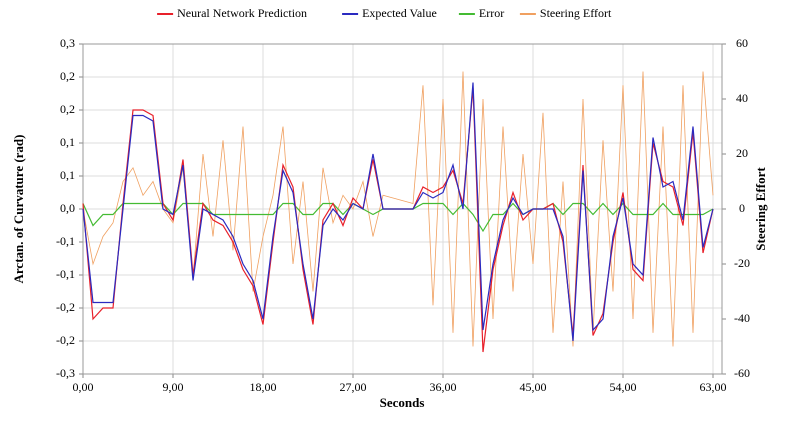 This screenshot has height=438, width=800. I want to click on legend-label: Error, so click(491, 13).